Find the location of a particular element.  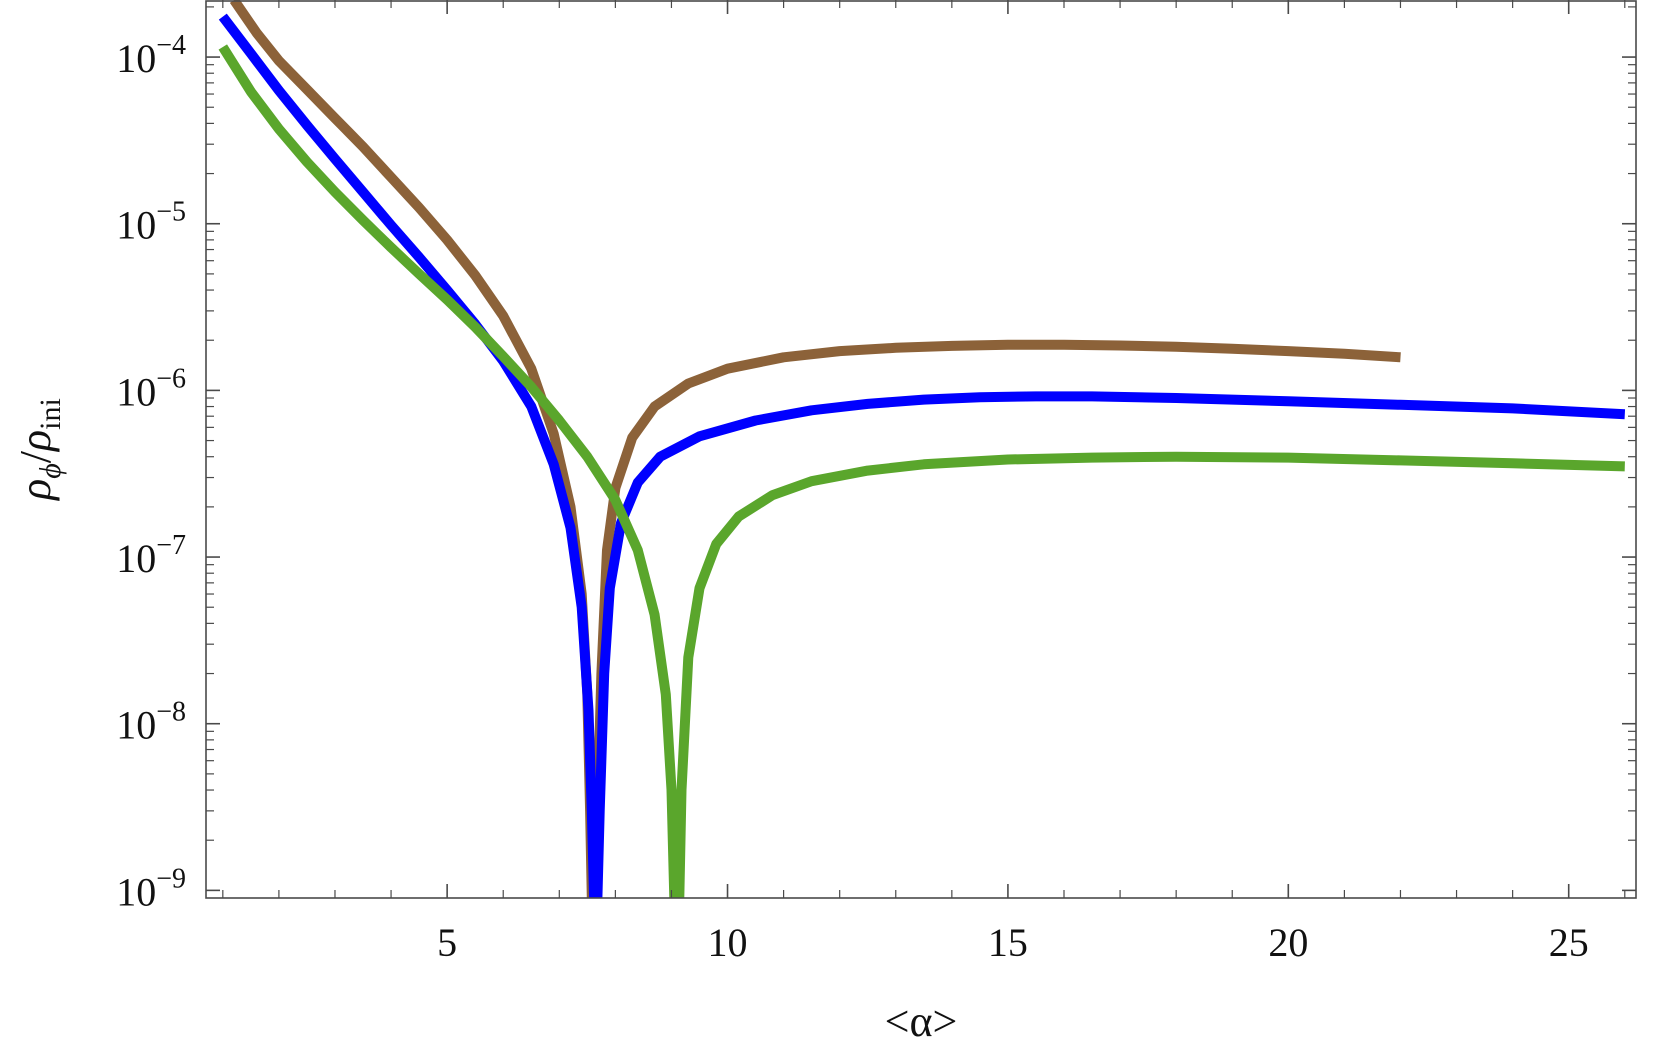

x-tick-label: 5 is located at coordinates (447, 942).